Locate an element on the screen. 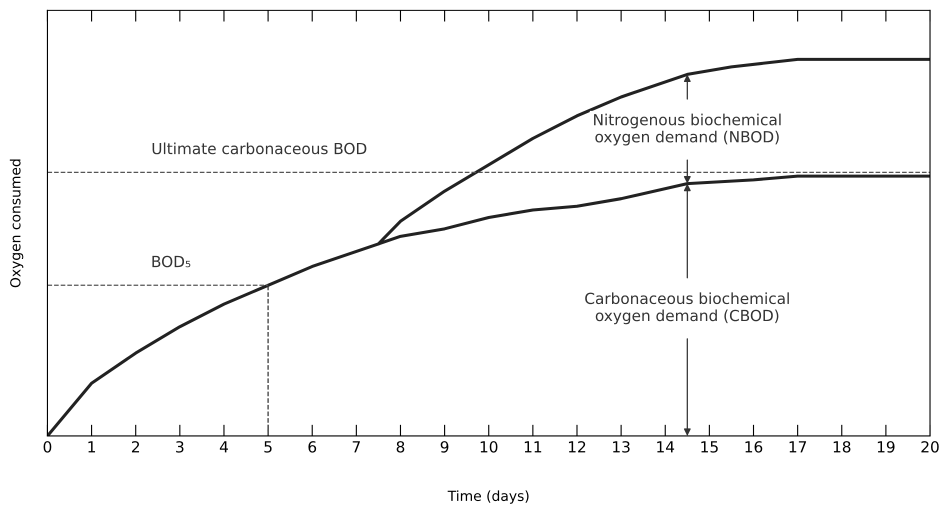 This screenshot has width=949, height=519. x-tick-label: 7 is located at coordinates (356, 446).